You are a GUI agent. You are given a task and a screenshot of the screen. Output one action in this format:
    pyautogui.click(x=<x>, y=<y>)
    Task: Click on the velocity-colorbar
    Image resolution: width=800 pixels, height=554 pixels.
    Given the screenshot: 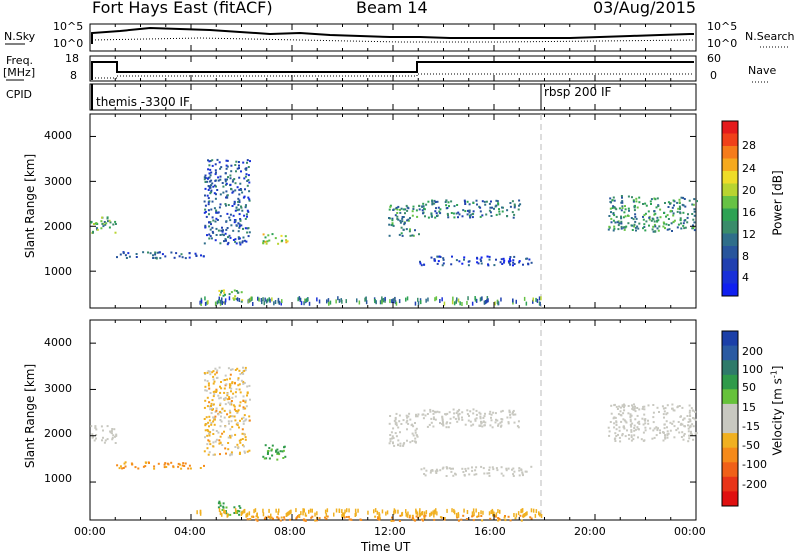 What is the action you would take?
    pyautogui.click(x=730, y=418)
    